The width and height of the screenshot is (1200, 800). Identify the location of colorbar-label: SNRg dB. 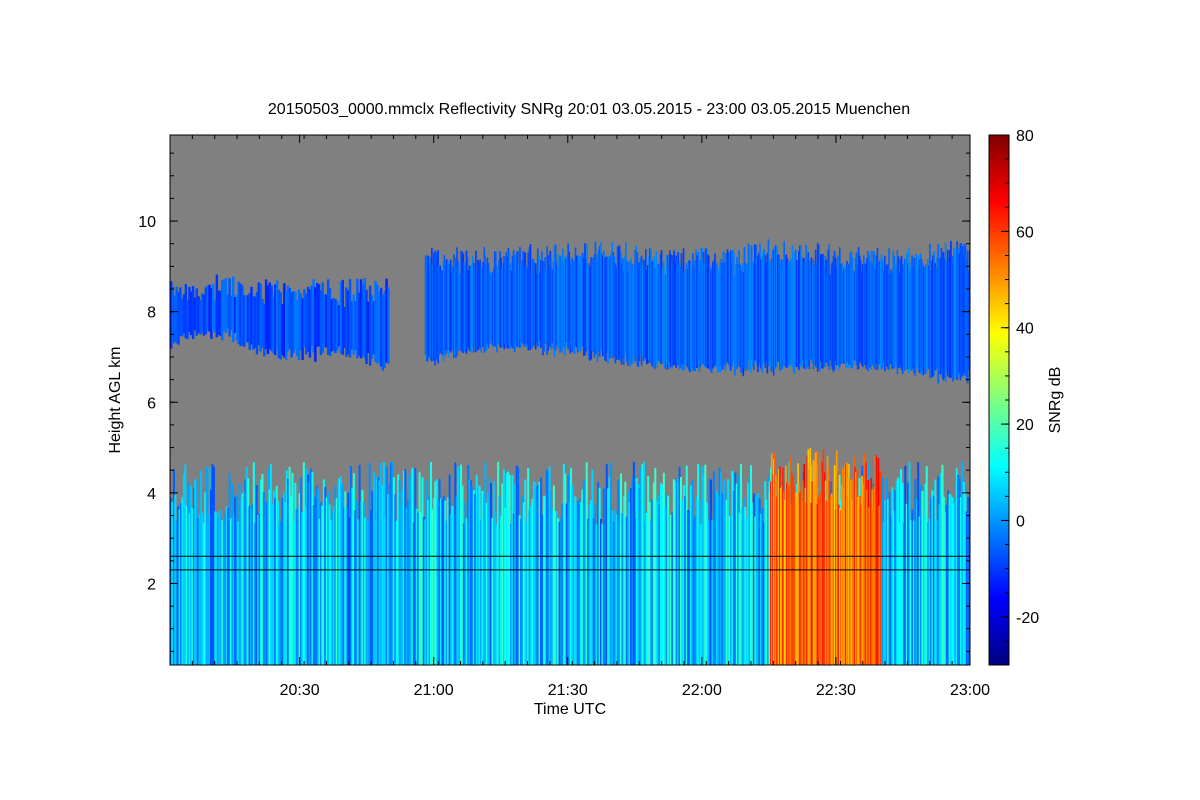
(1055, 400).